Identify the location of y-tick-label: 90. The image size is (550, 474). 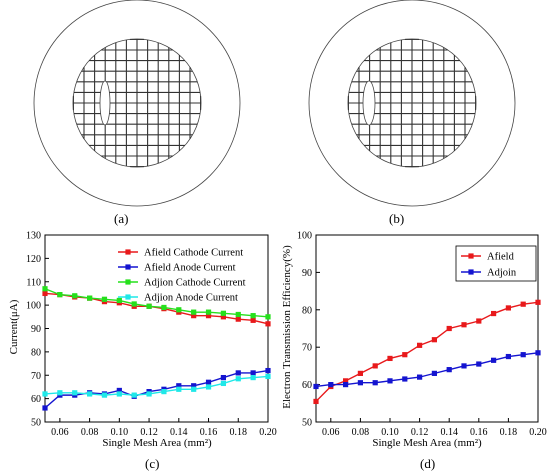
(307, 273).